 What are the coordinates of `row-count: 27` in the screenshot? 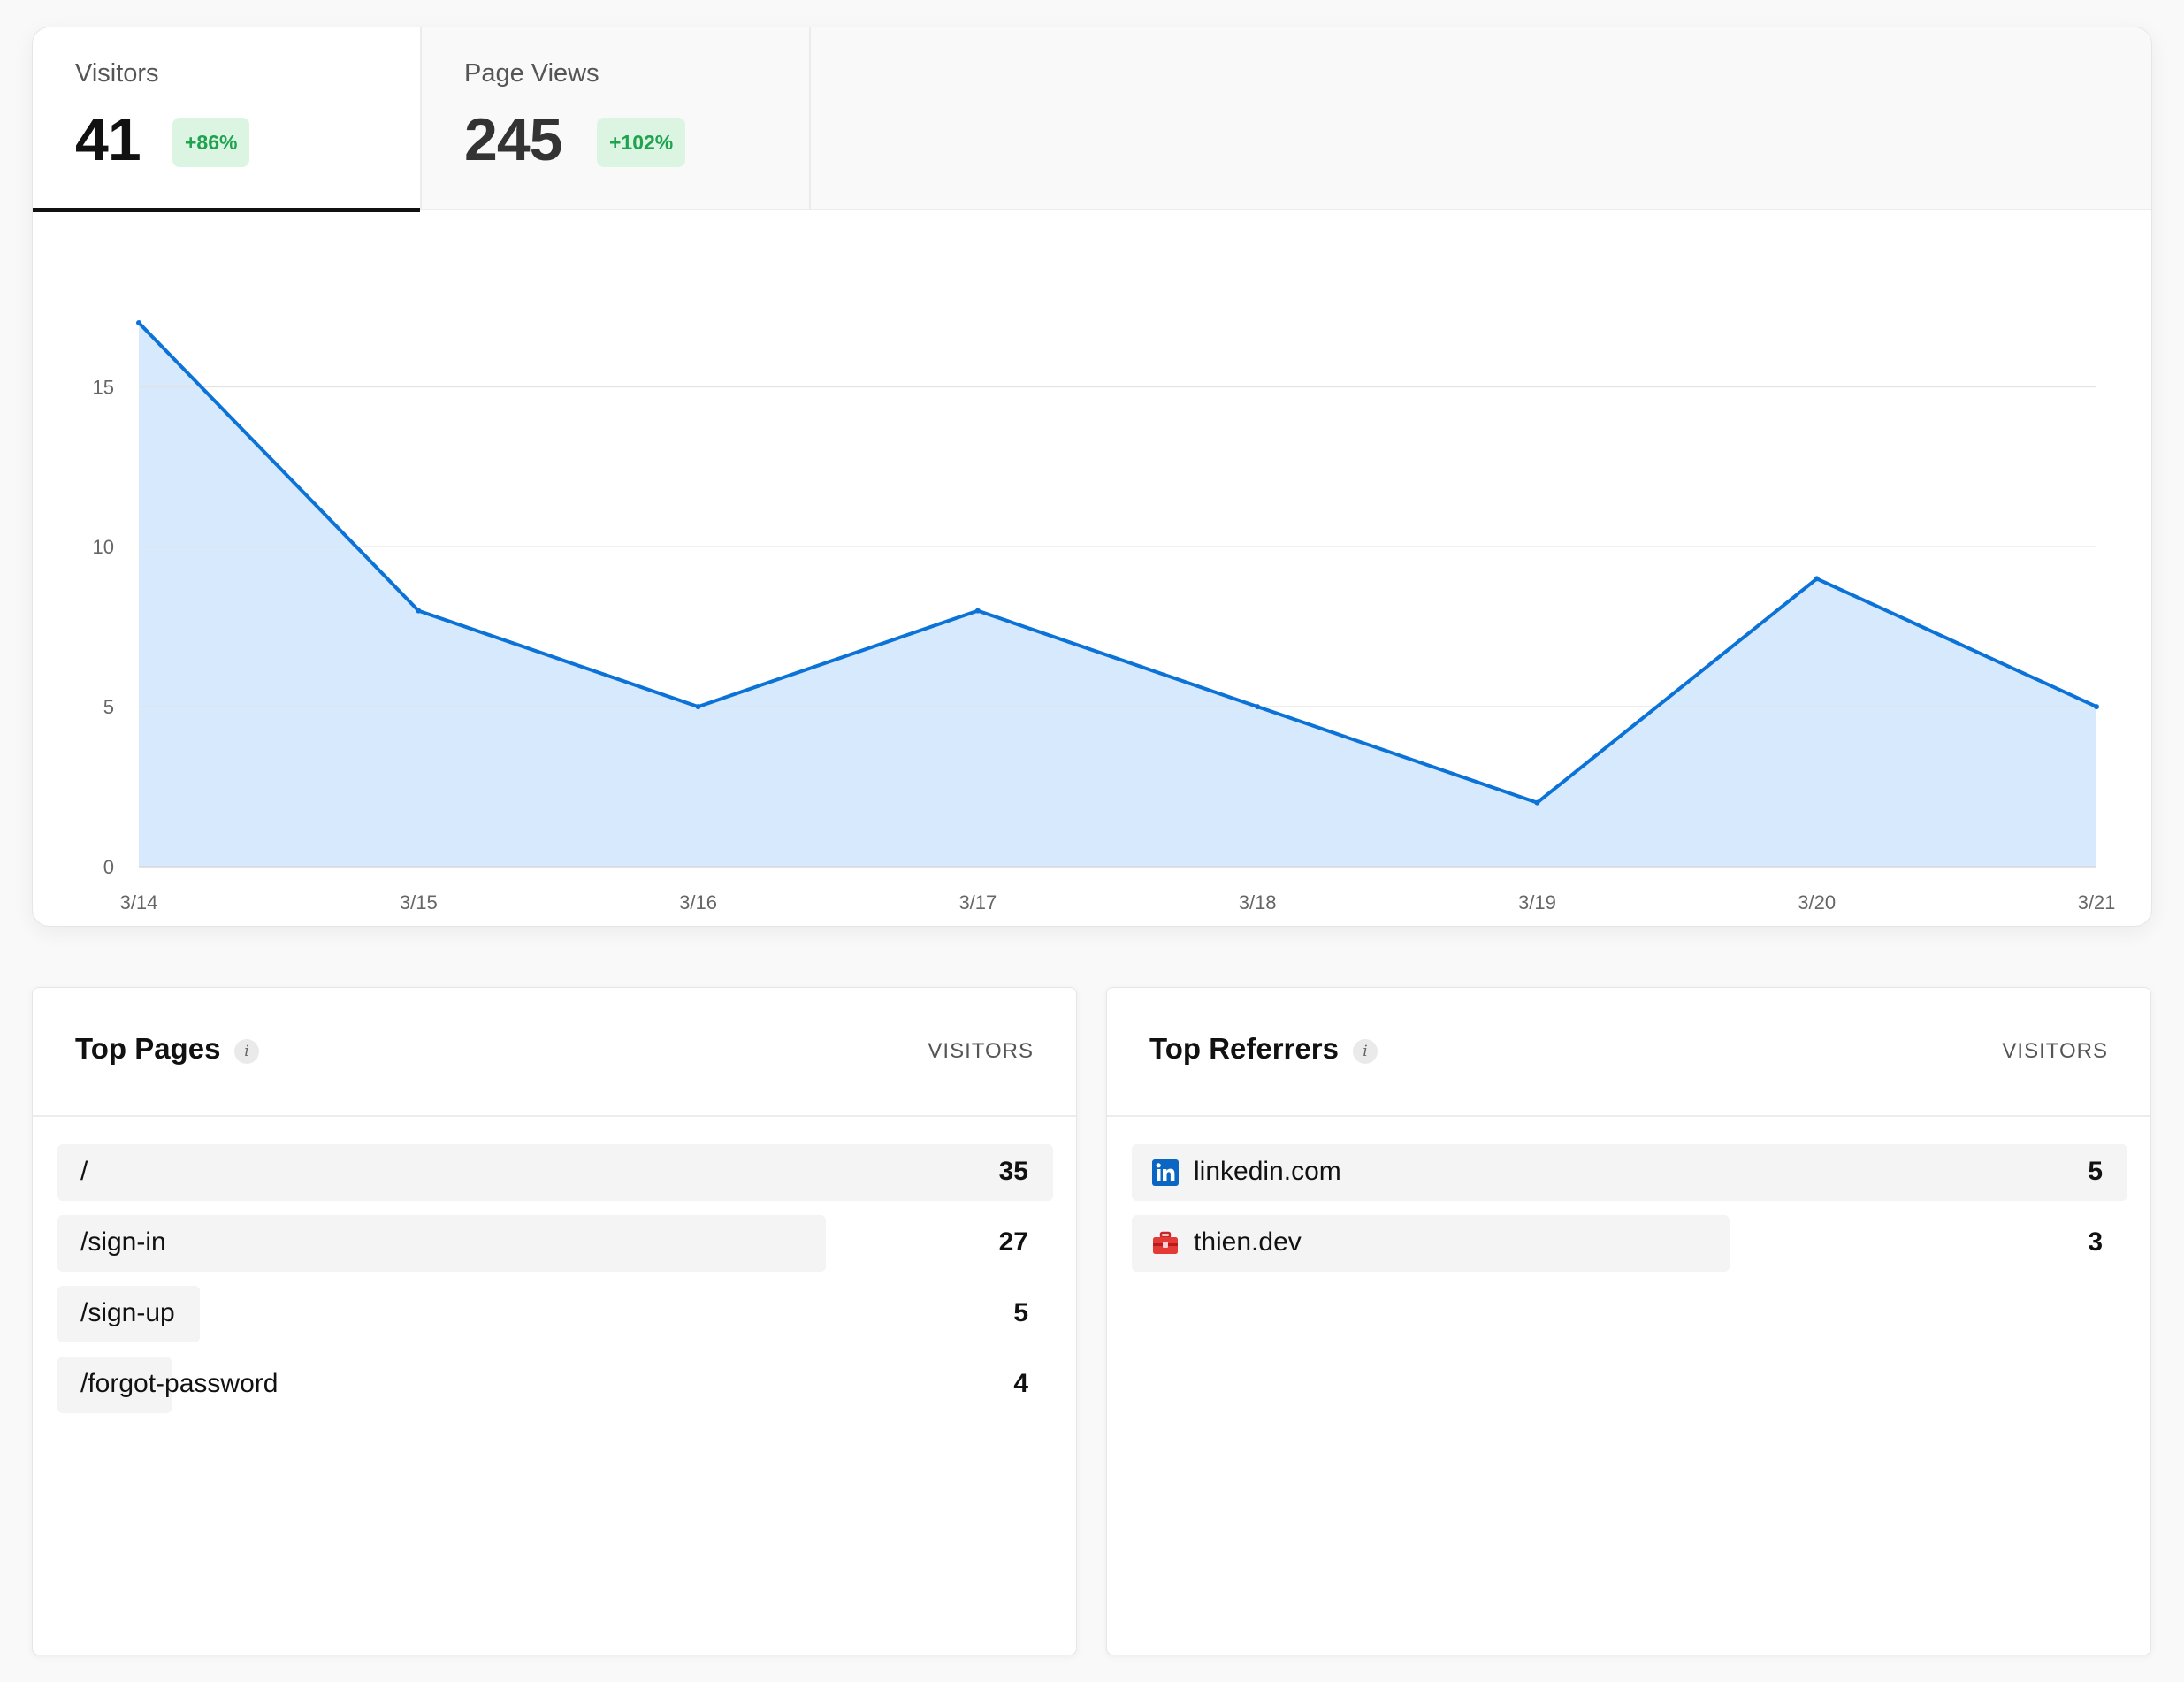 It's located at (1013, 1242).